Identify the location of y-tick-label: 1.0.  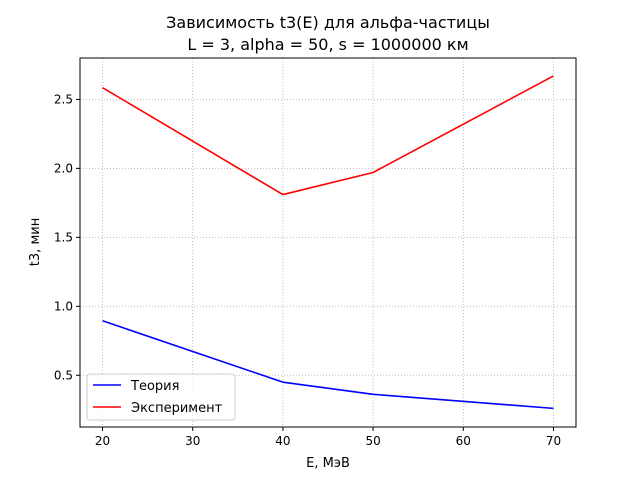
(63, 306).